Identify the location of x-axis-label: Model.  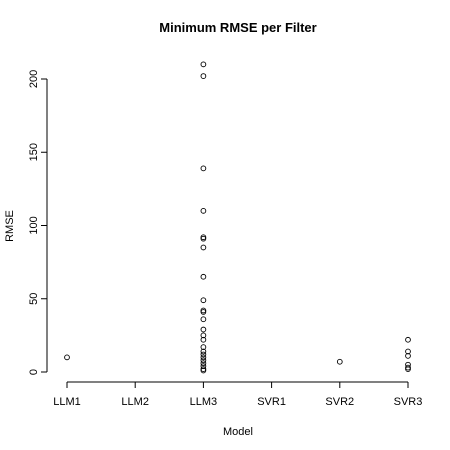
(238, 432).